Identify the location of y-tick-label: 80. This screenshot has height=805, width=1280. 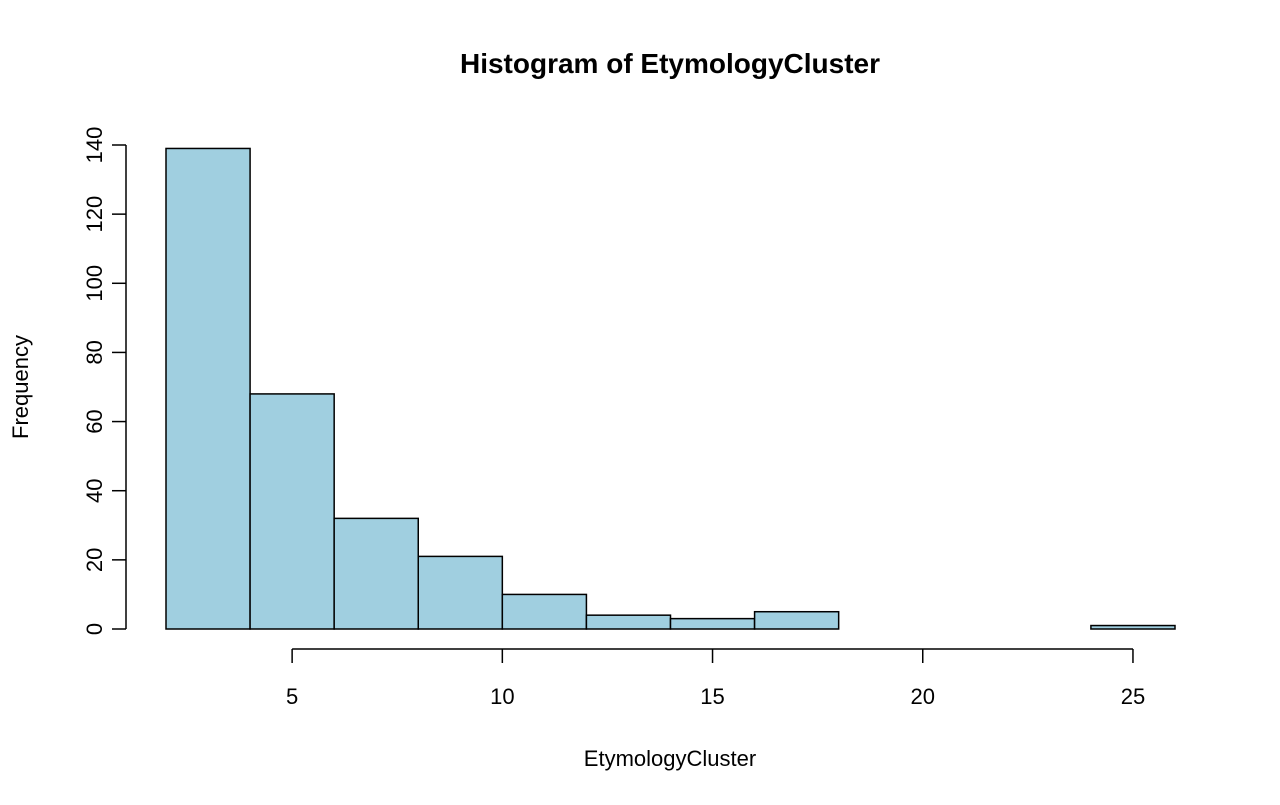
(94, 352).